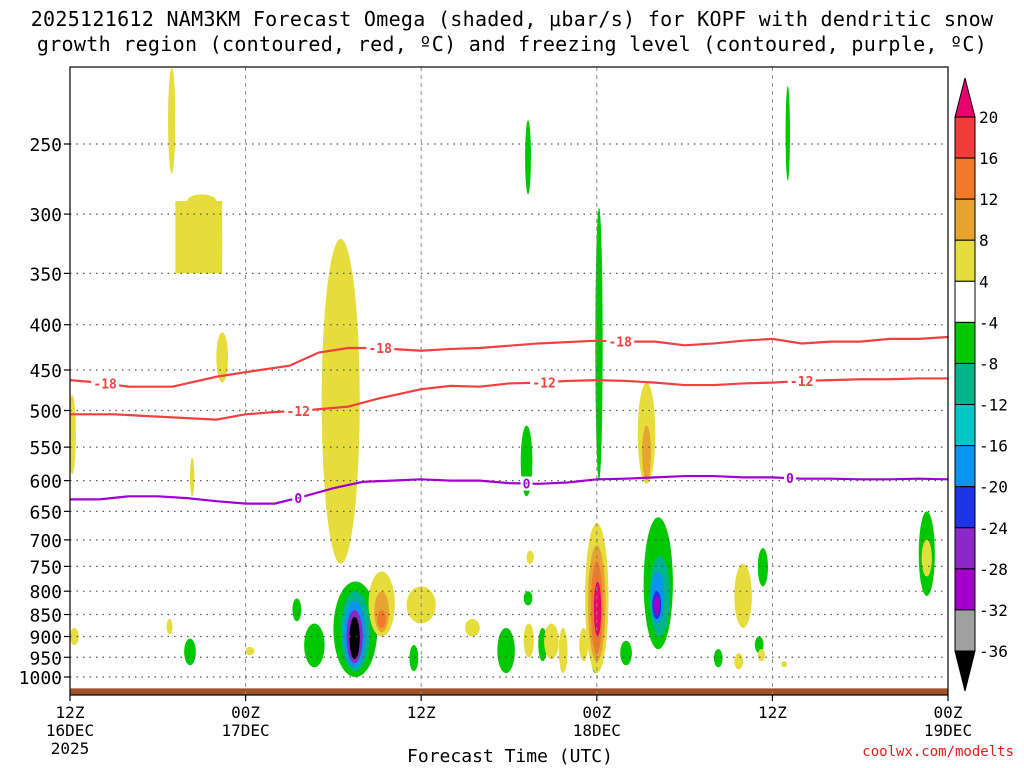 Image resolution: width=1024 pixels, height=768 pixels. Describe the element at coordinates (993, 528) in the screenshot. I see `colorbar-label: -24` at that location.